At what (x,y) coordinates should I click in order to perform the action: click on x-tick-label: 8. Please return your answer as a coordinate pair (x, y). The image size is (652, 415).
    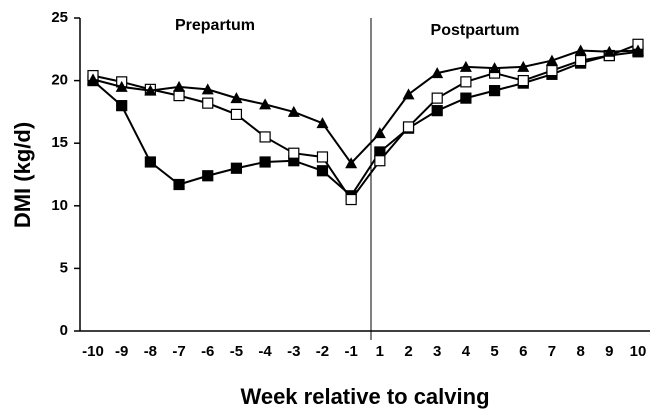
    Looking at the image, I should click on (580, 351).